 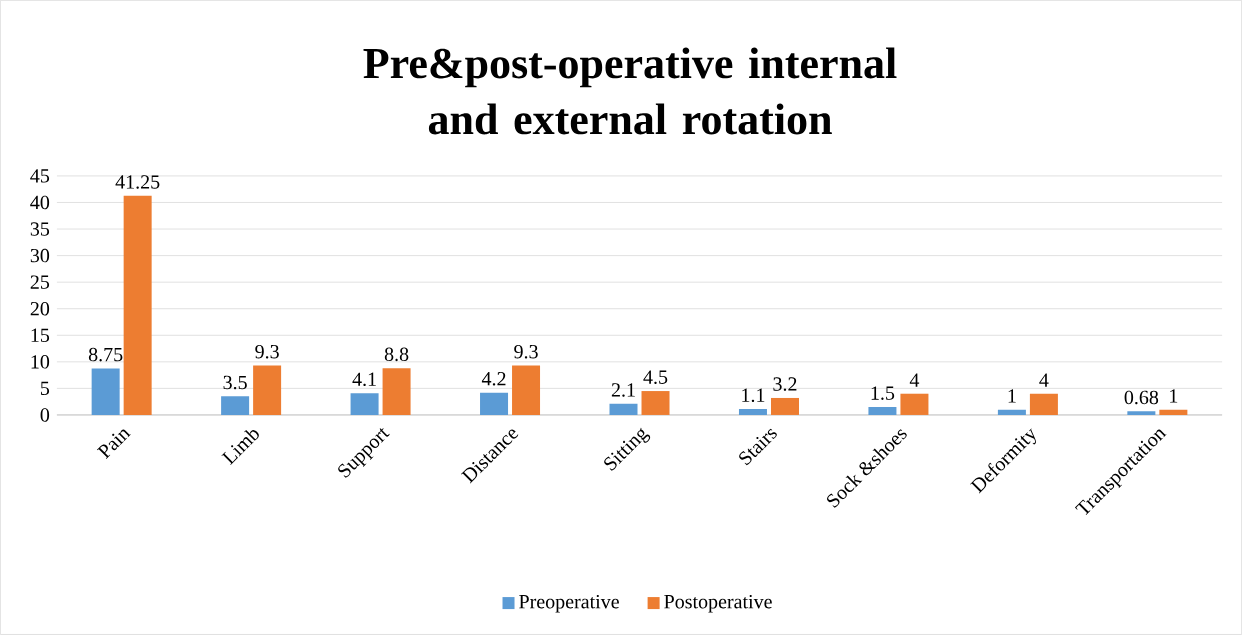 What do you see at coordinates (364, 379) in the screenshot?
I see `data-label: 4.1` at bounding box center [364, 379].